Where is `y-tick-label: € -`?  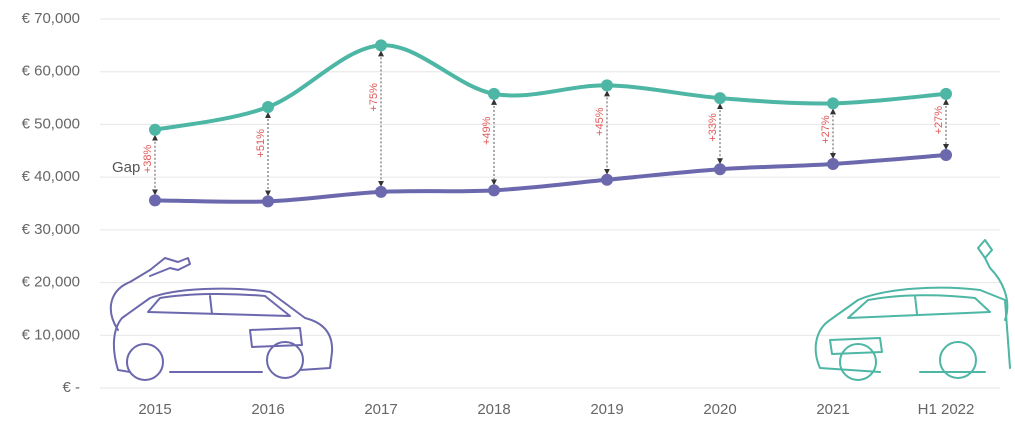 y-tick-label: € - is located at coordinates (71, 387).